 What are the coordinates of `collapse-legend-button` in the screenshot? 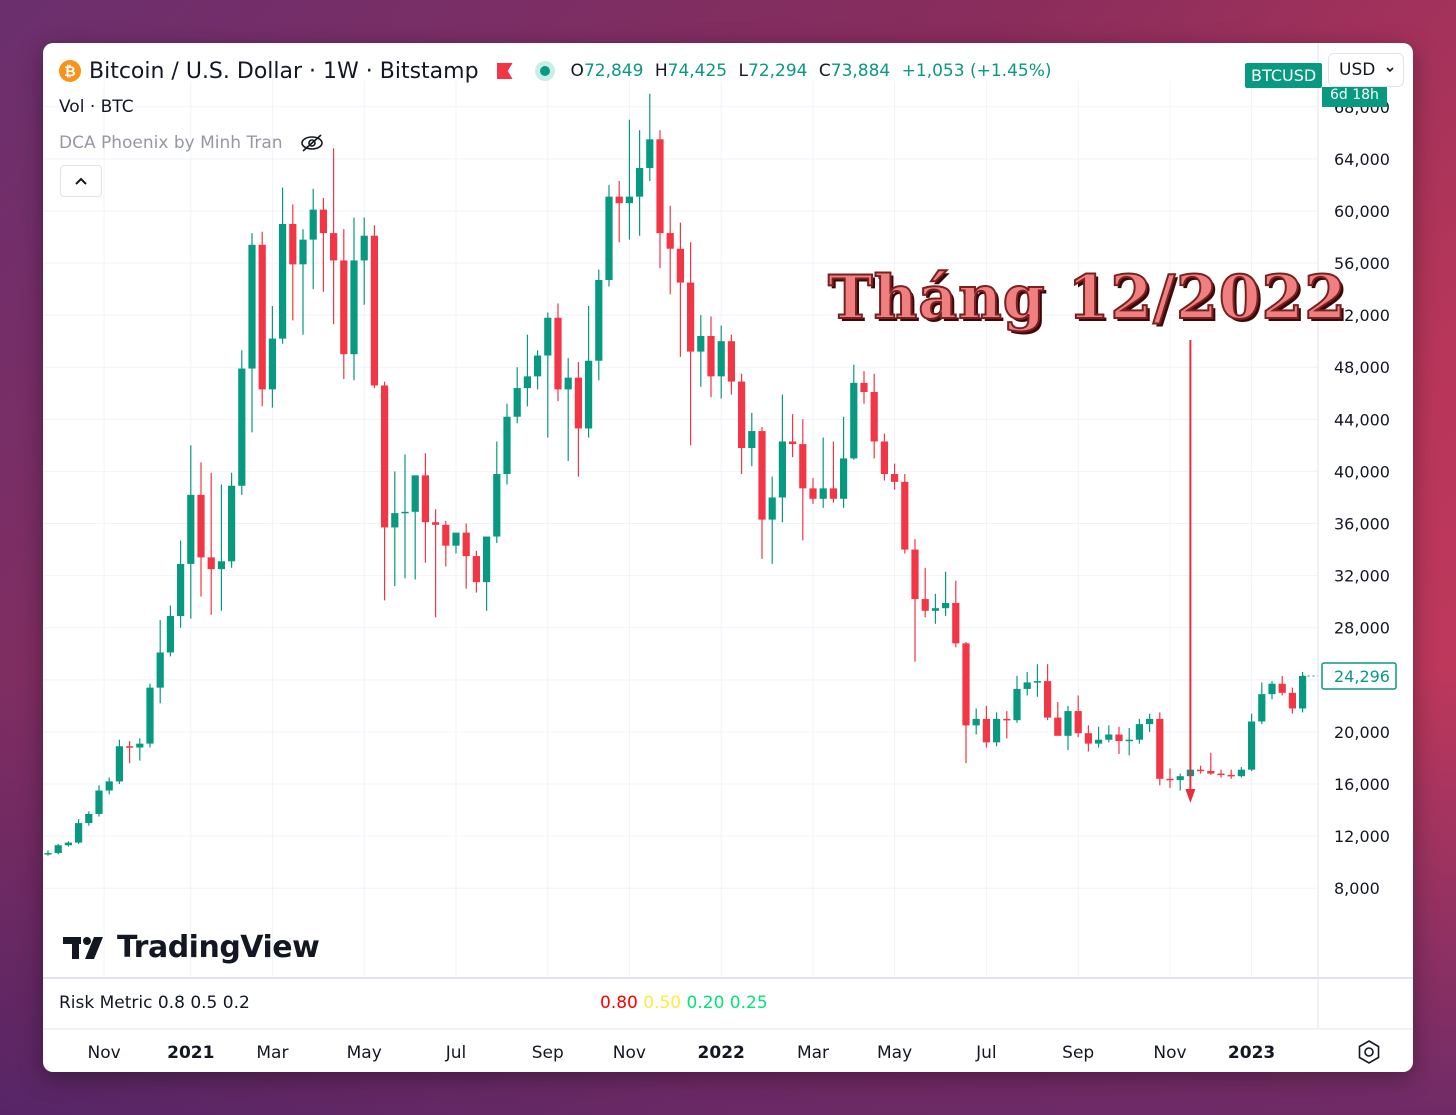 It's located at (81, 181).